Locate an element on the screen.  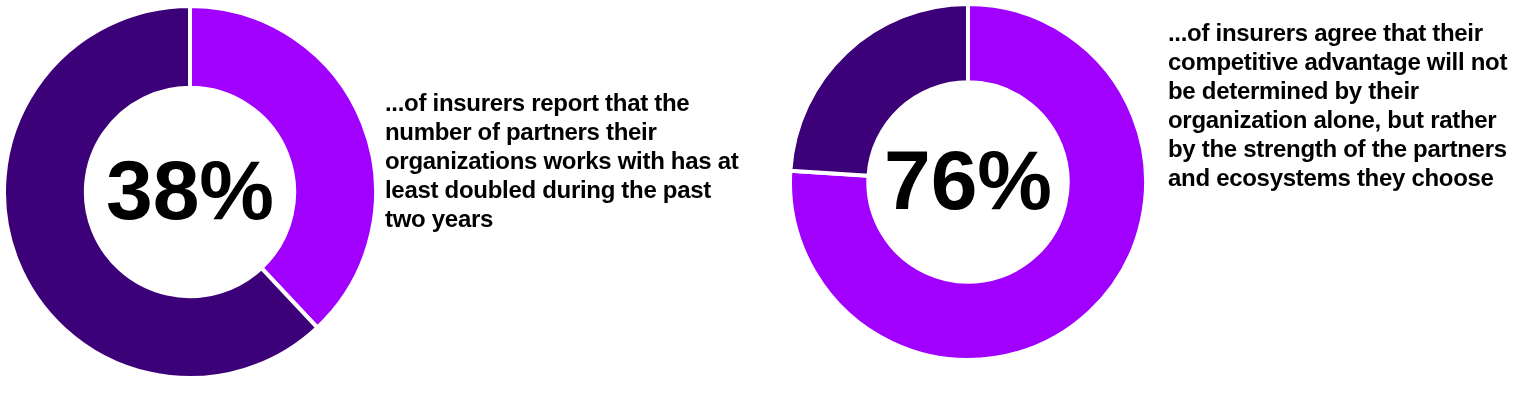
data-label: 76% is located at coordinates (968, 180).